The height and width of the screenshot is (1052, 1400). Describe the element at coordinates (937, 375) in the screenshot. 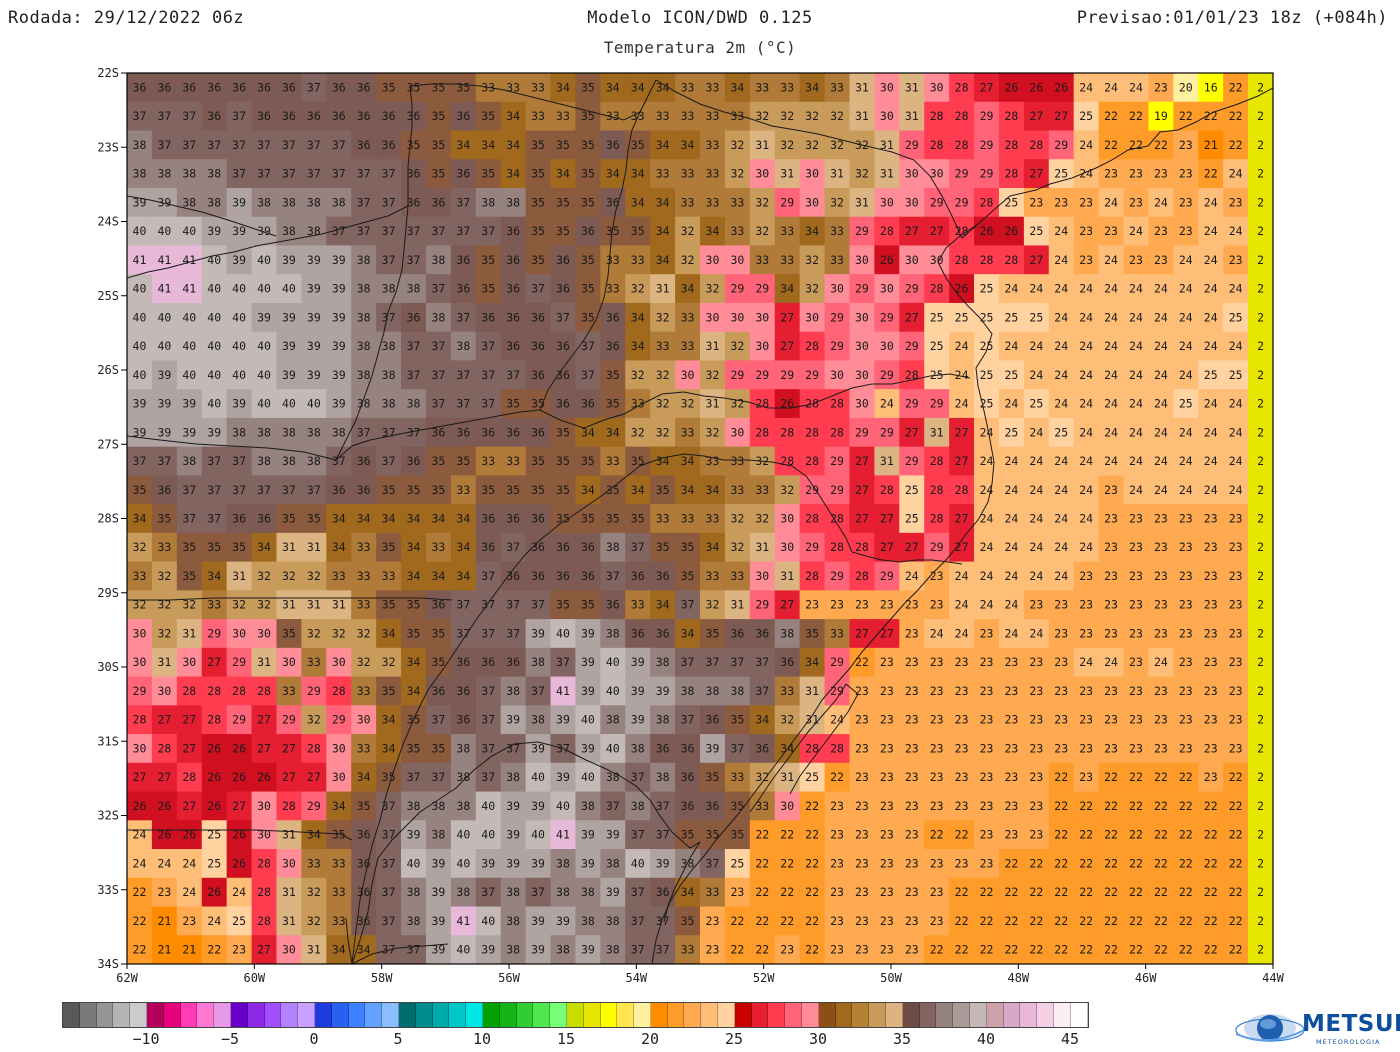

I see `temperature-value: 25` at that location.